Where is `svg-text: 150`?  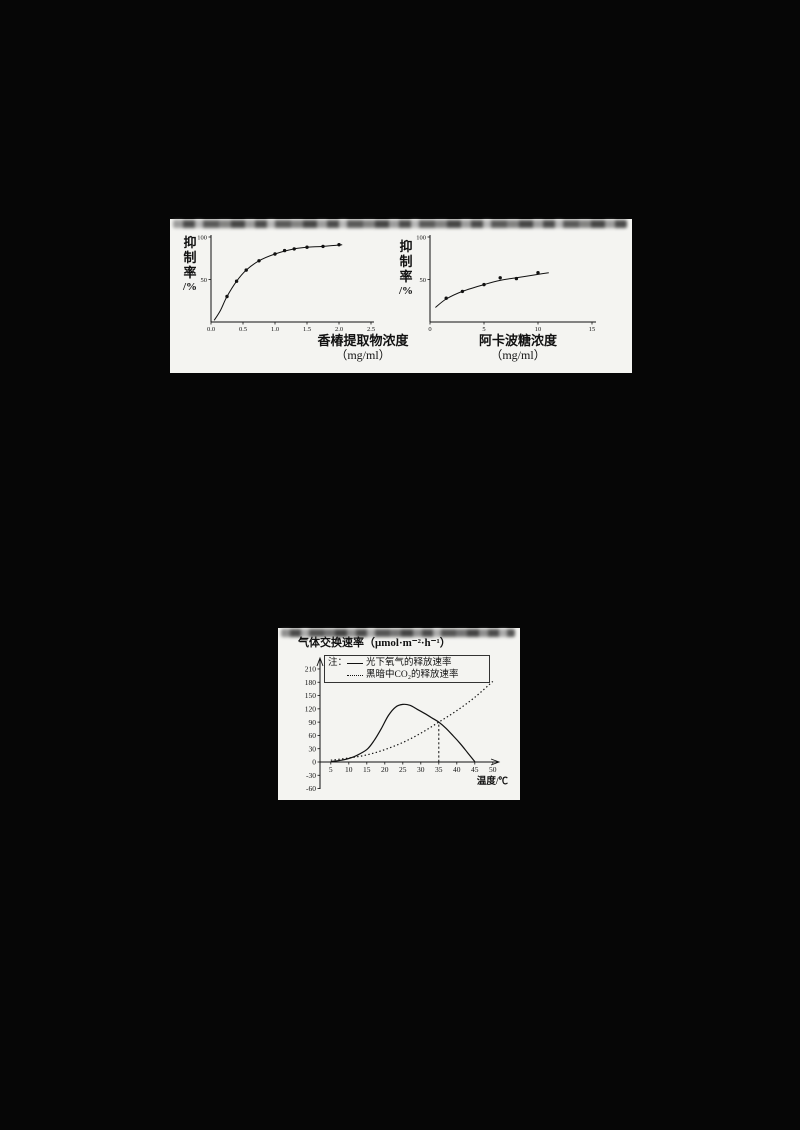
svg-text: 150 is located at coordinates (311, 695).